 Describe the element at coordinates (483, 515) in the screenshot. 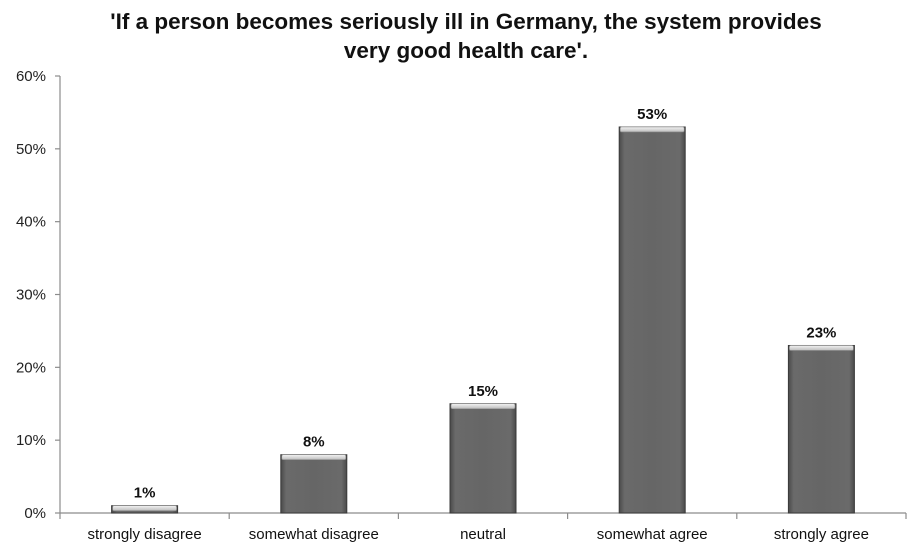

I see `x-axis` at that location.